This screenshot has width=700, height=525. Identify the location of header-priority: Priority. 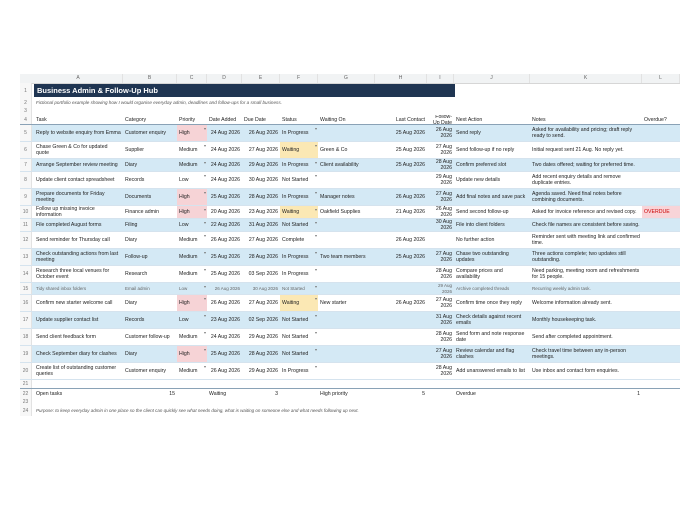
(187, 119).